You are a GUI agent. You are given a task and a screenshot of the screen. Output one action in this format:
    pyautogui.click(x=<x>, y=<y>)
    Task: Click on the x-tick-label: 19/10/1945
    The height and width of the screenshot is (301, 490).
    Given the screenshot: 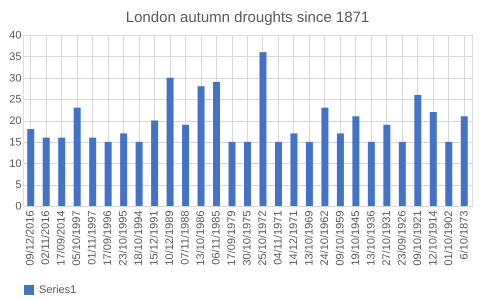 What is the action you would take?
    pyautogui.click(x=356, y=238)
    